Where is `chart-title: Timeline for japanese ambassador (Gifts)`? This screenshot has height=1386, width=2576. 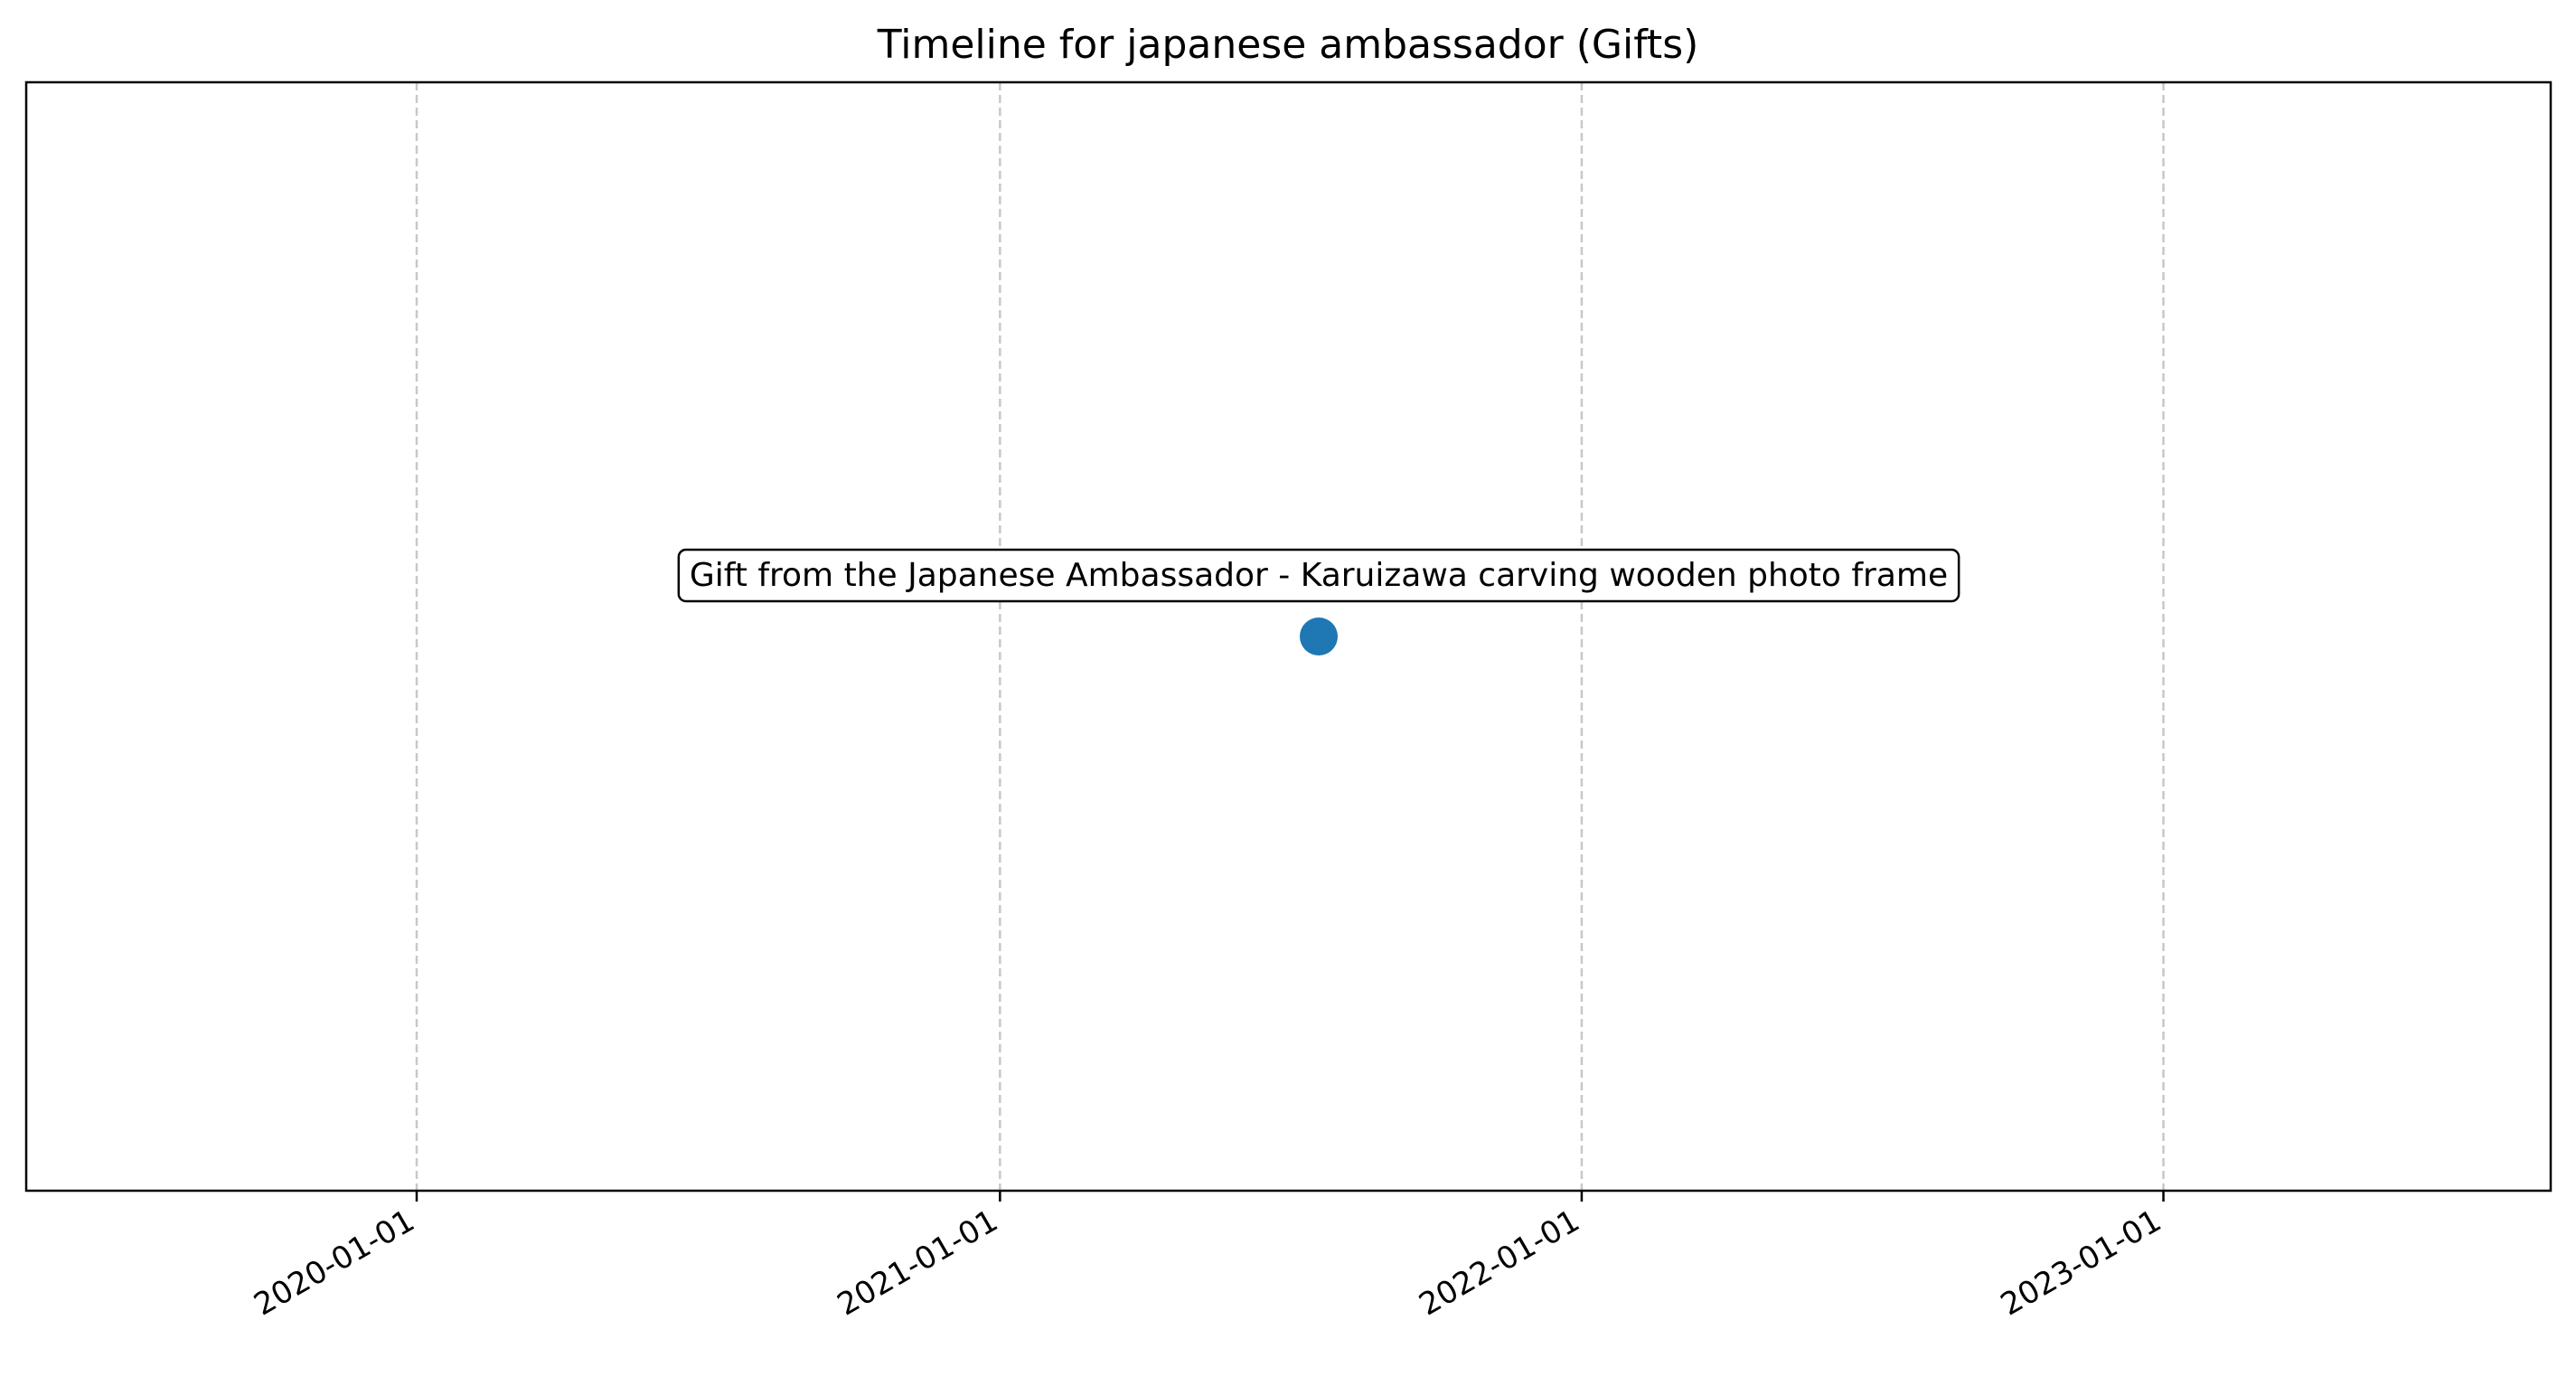 chart-title: Timeline for japanese ambassador (Gifts) is located at coordinates (1288, 45).